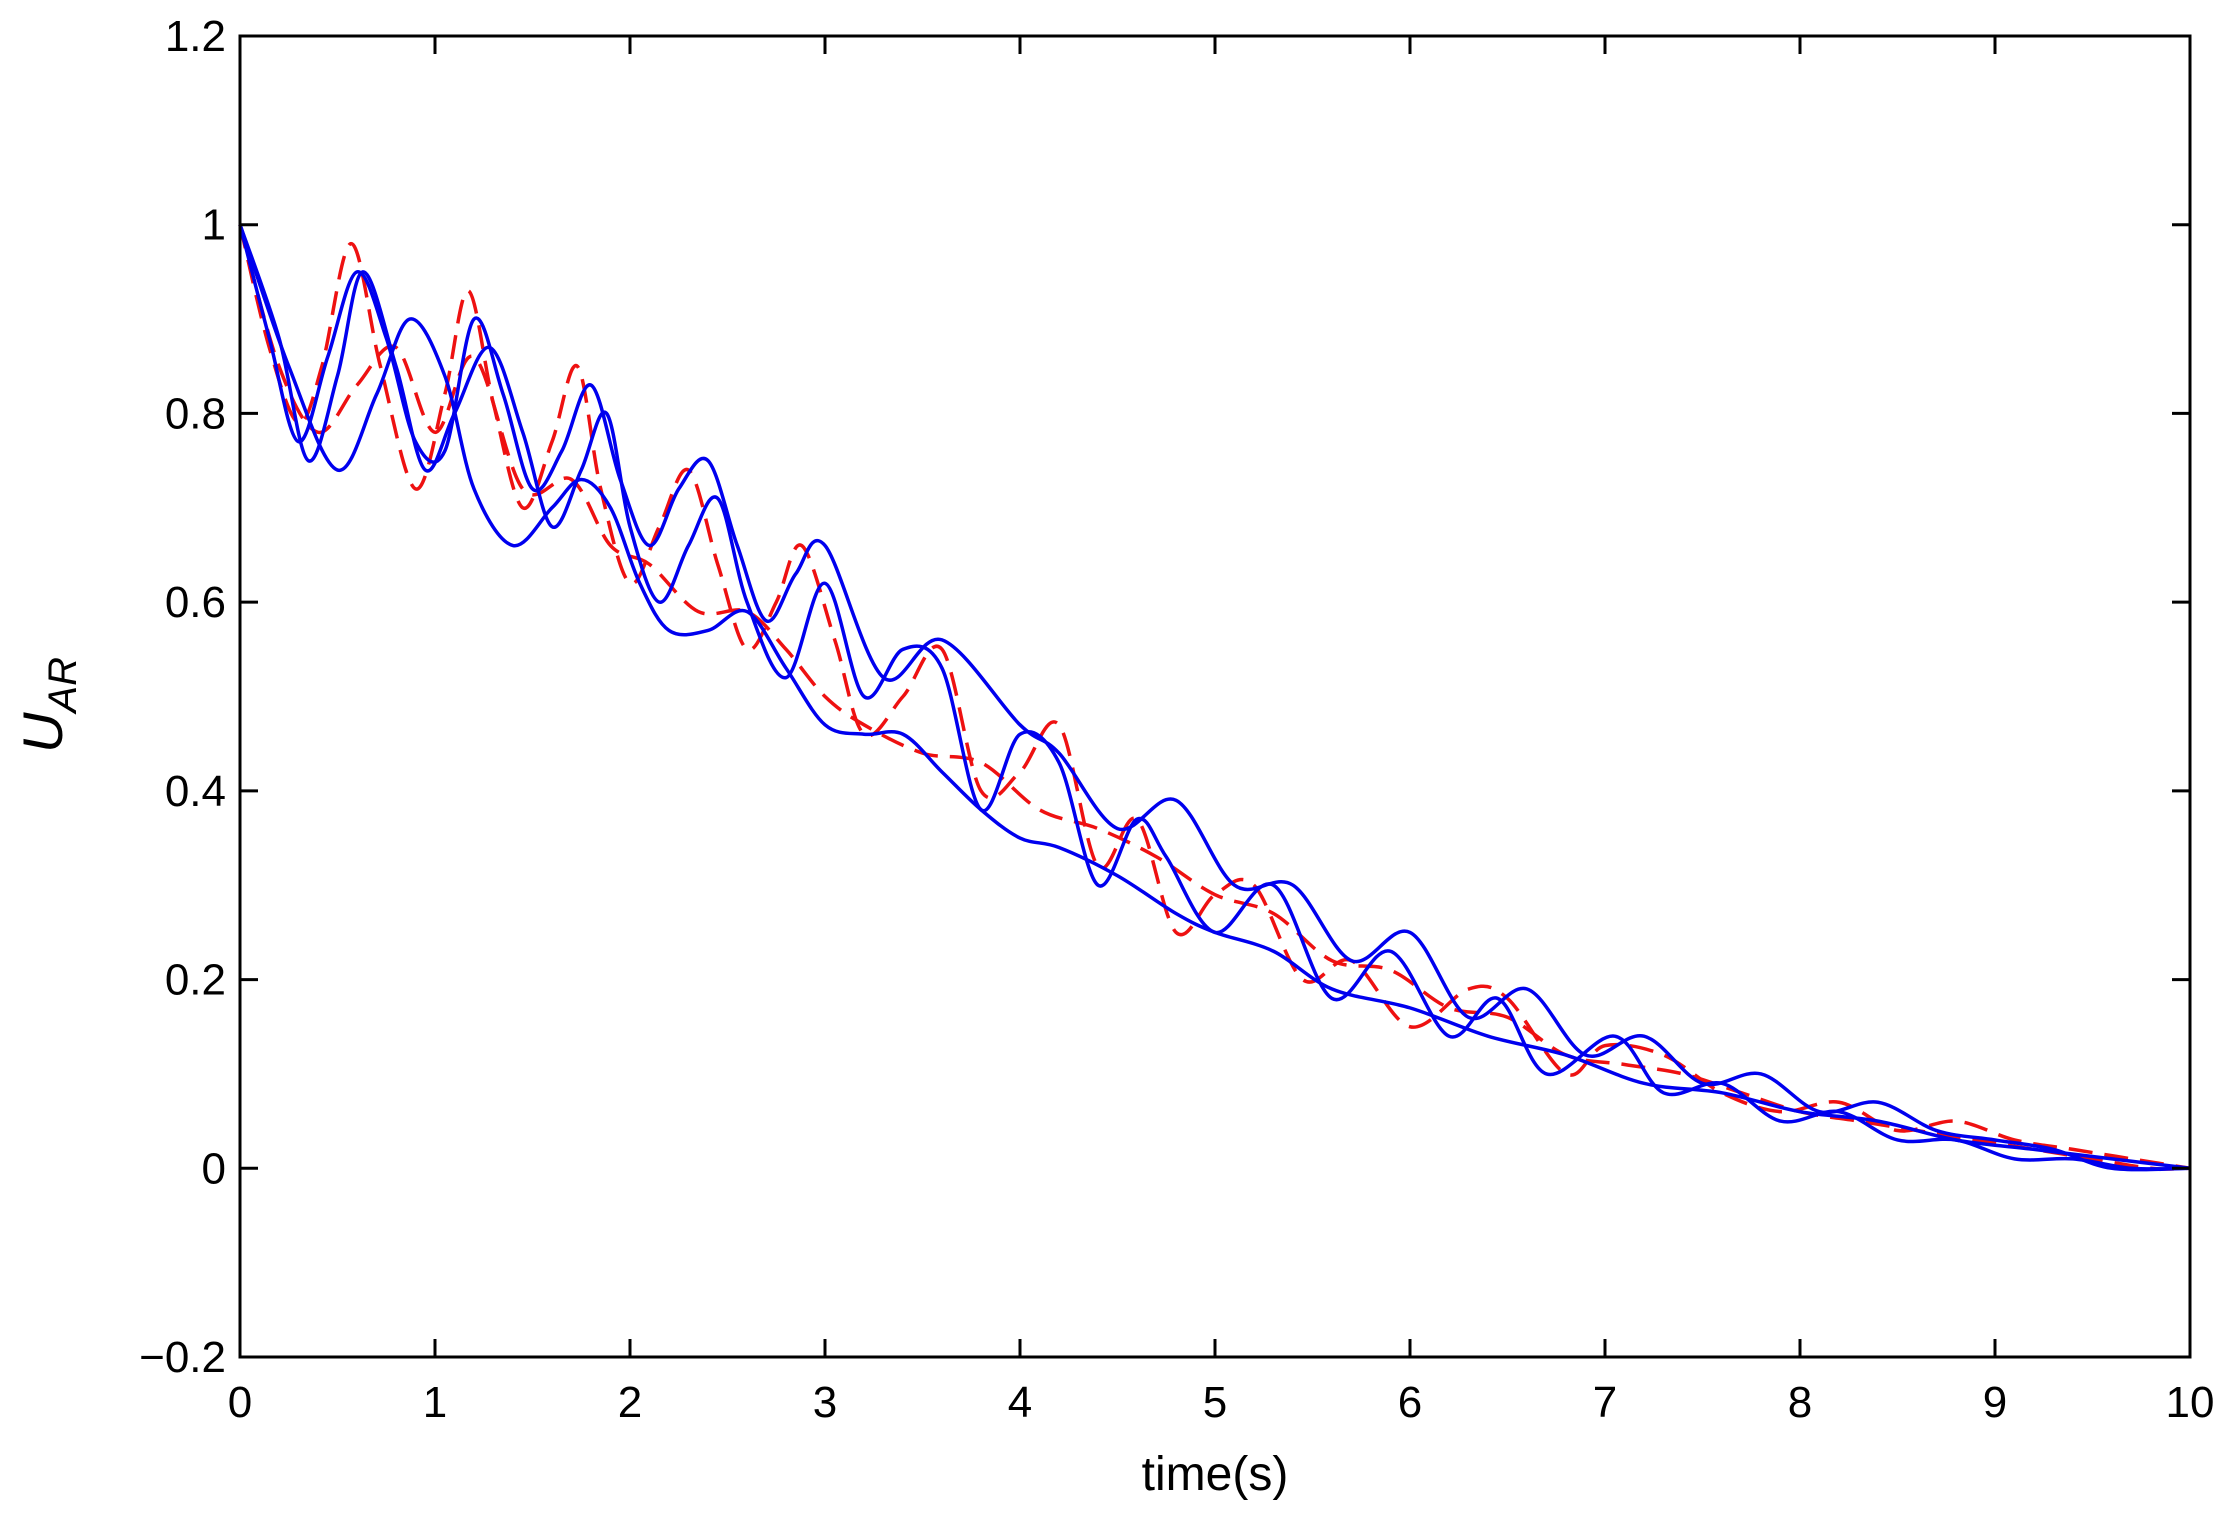  Describe the element at coordinates (630, 1402) in the screenshot. I see `x-tick-label: 2` at that location.